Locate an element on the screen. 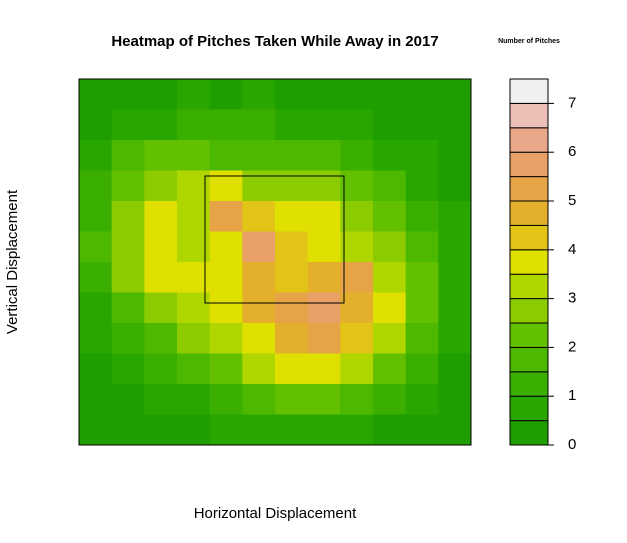 This screenshot has height=543, width=627. y-axis-label: Vertical Displacement is located at coordinates (12, 261).